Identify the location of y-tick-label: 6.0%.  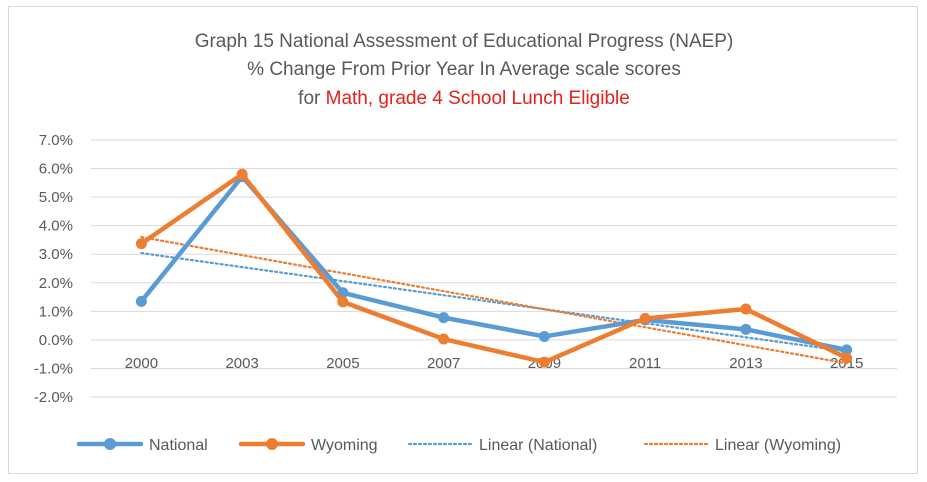
(56, 169).